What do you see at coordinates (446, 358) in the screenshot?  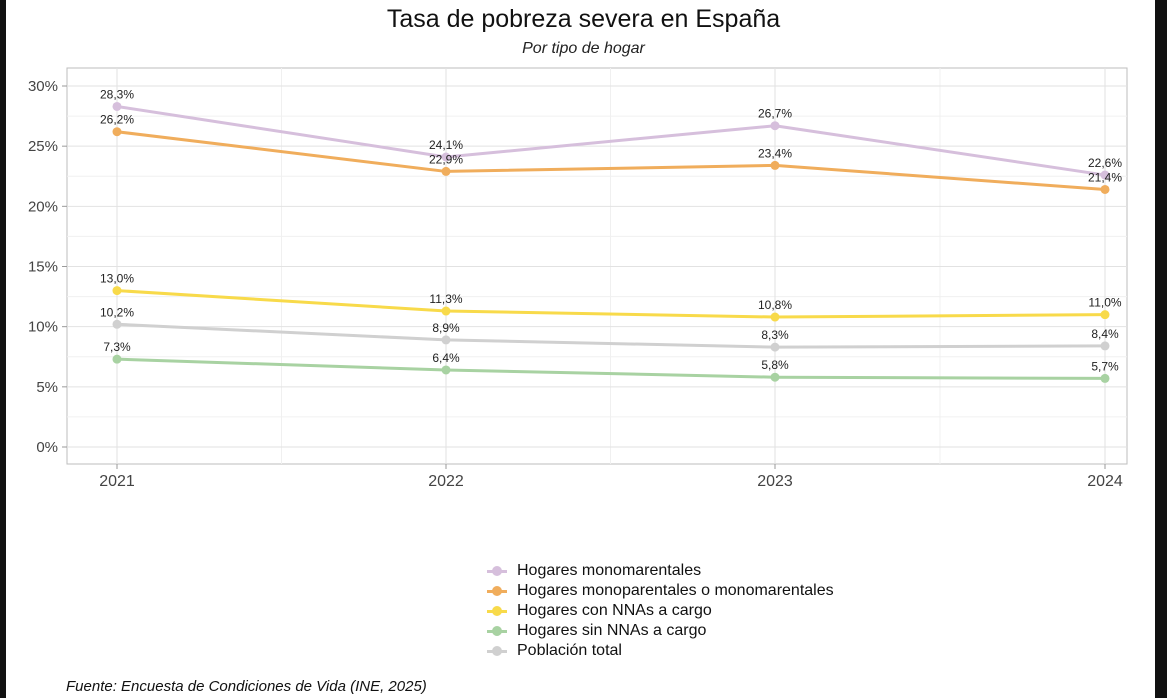 I see `data-label: 6,4%` at bounding box center [446, 358].